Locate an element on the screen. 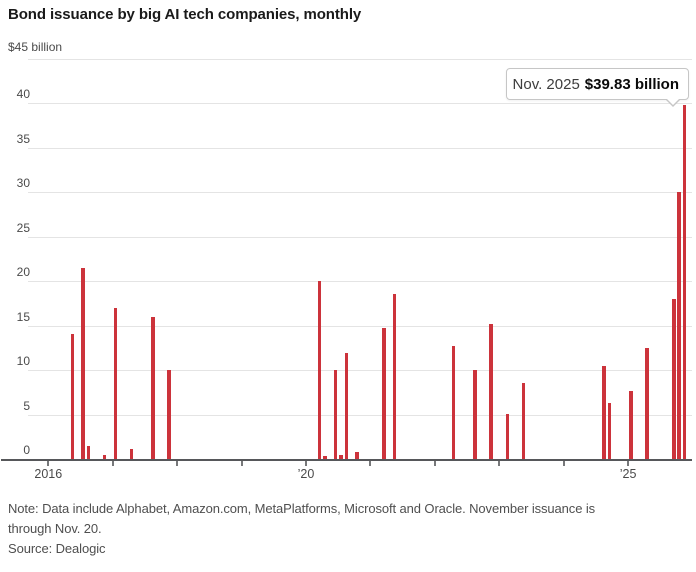 This screenshot has height=572, width=696. x-axis-tick-2019 is located at coordinates (241, 463).